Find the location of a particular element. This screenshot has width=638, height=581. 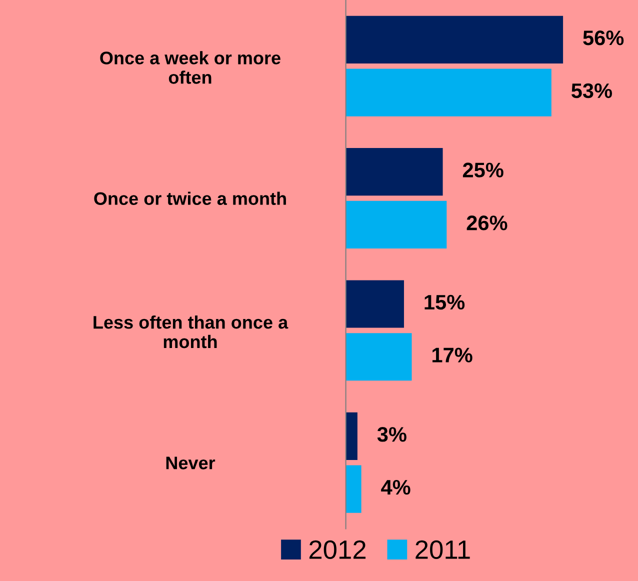

data-label: 53% is located at coordinates (591, 90).